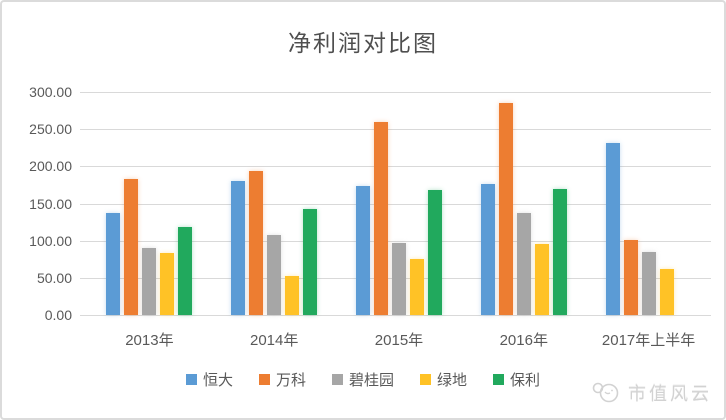 This screenshot has width=726, height=420. Describe the element at coordinates (559, 252) in the screenshot. I see `bar-保利-2016年` at that location.